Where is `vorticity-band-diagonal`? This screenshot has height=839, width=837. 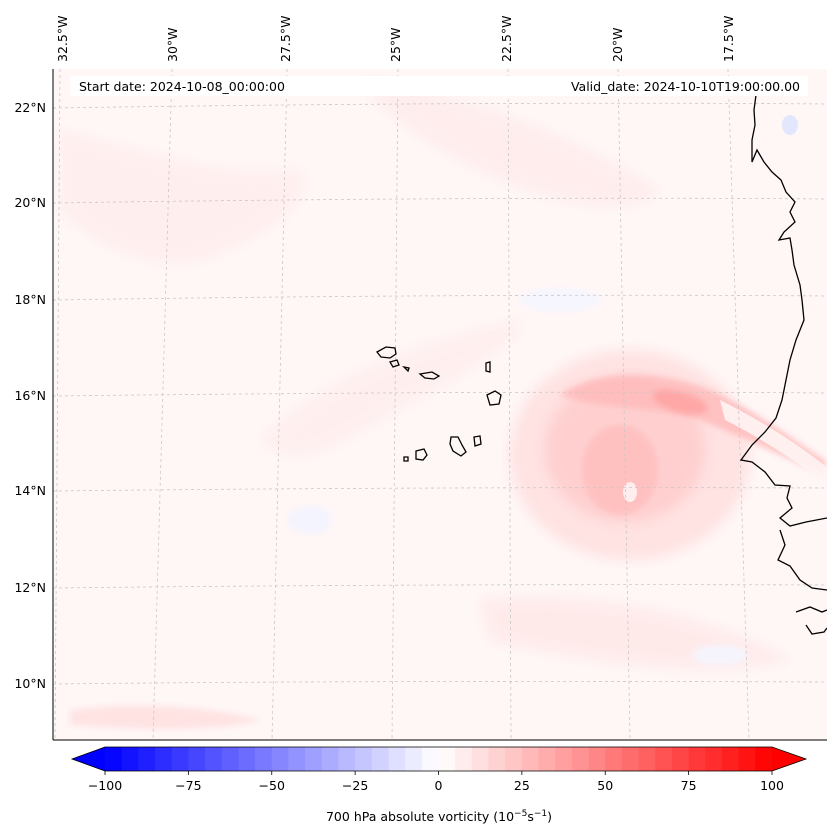
vorticity-band-diagonal is located at coordinates (390, 387).